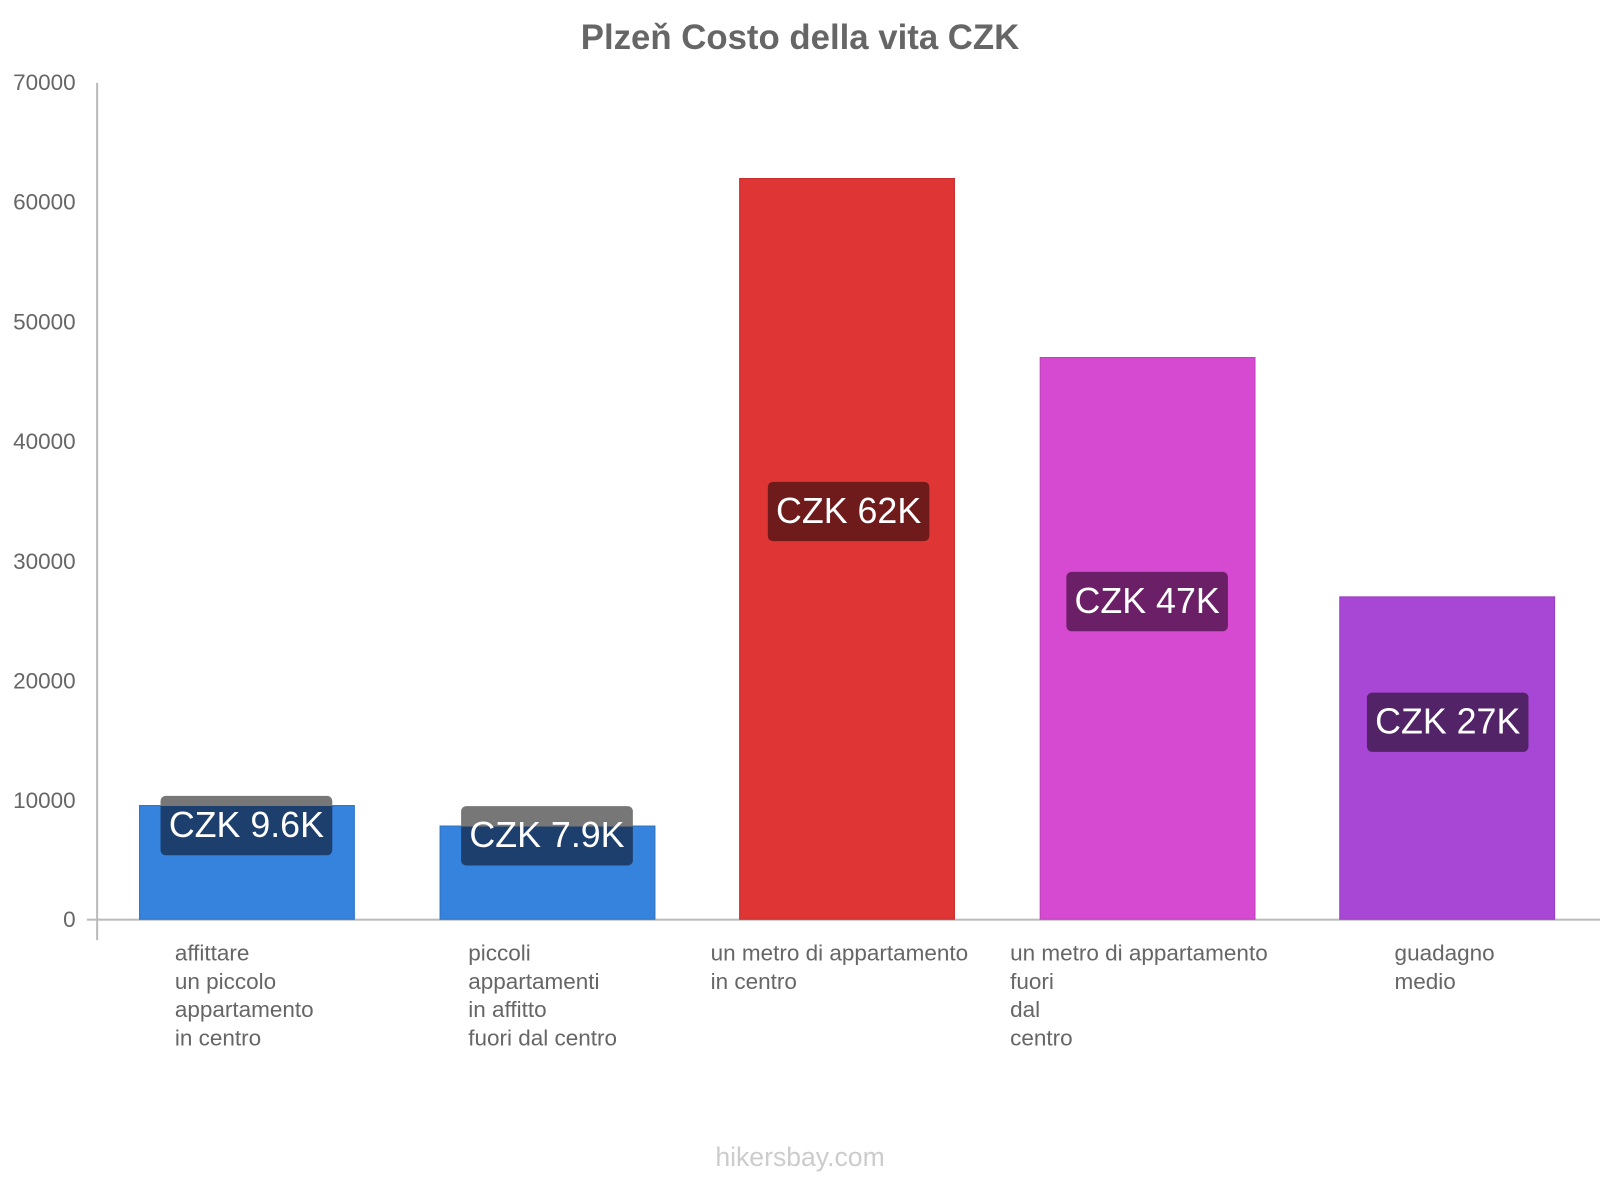 The height and width of the screenshot is (1200, 1600). What do you see at coordinates (848, 511) in the screenshot?
I see `value-label: CZK 62K` at bounding box center [848, 511].